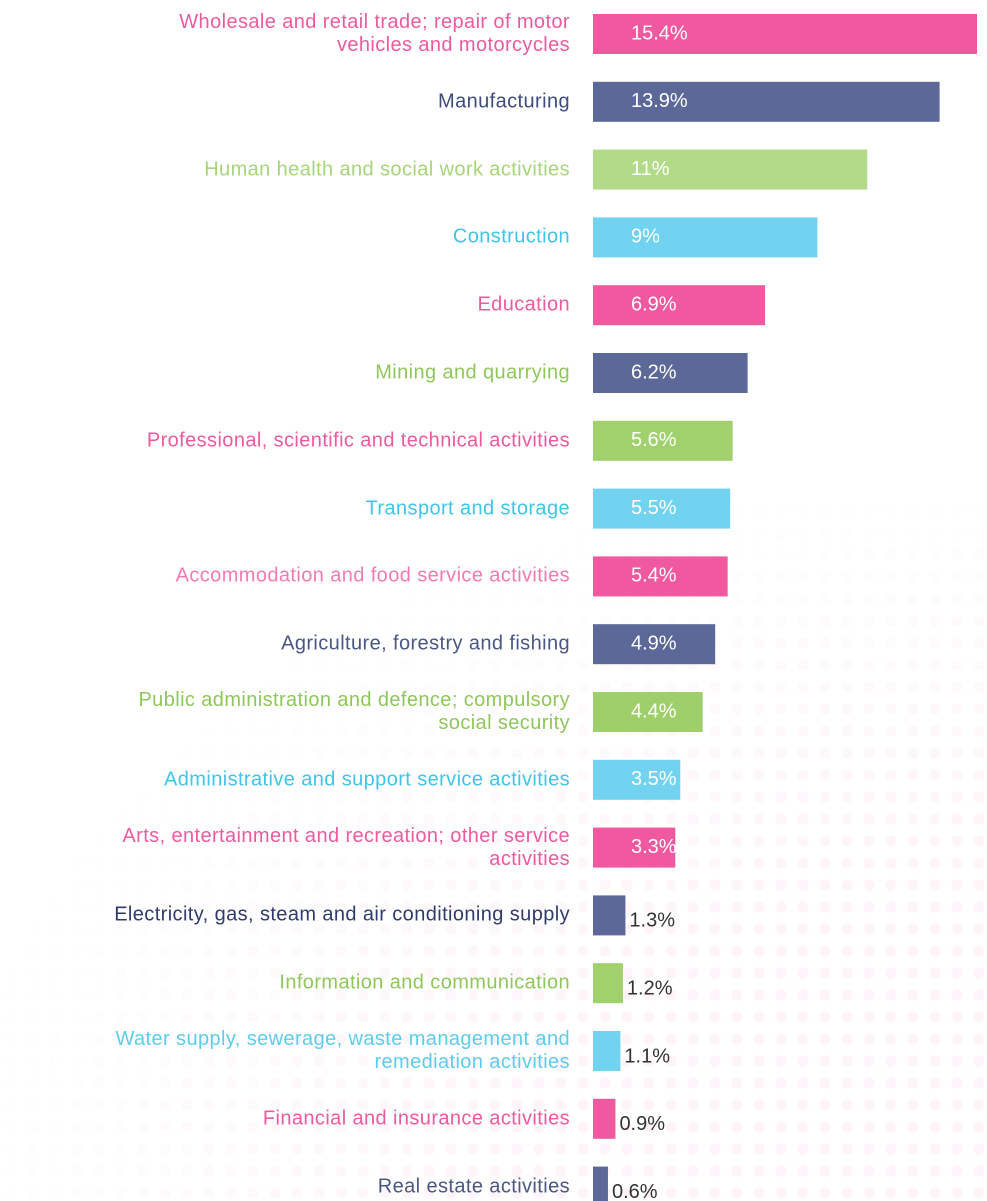 The height and width of the screenshot is (1201, 987). Describe the element at coordinates (654, 847) in the screenshot. I see `value-label: 3.3%` at that location.